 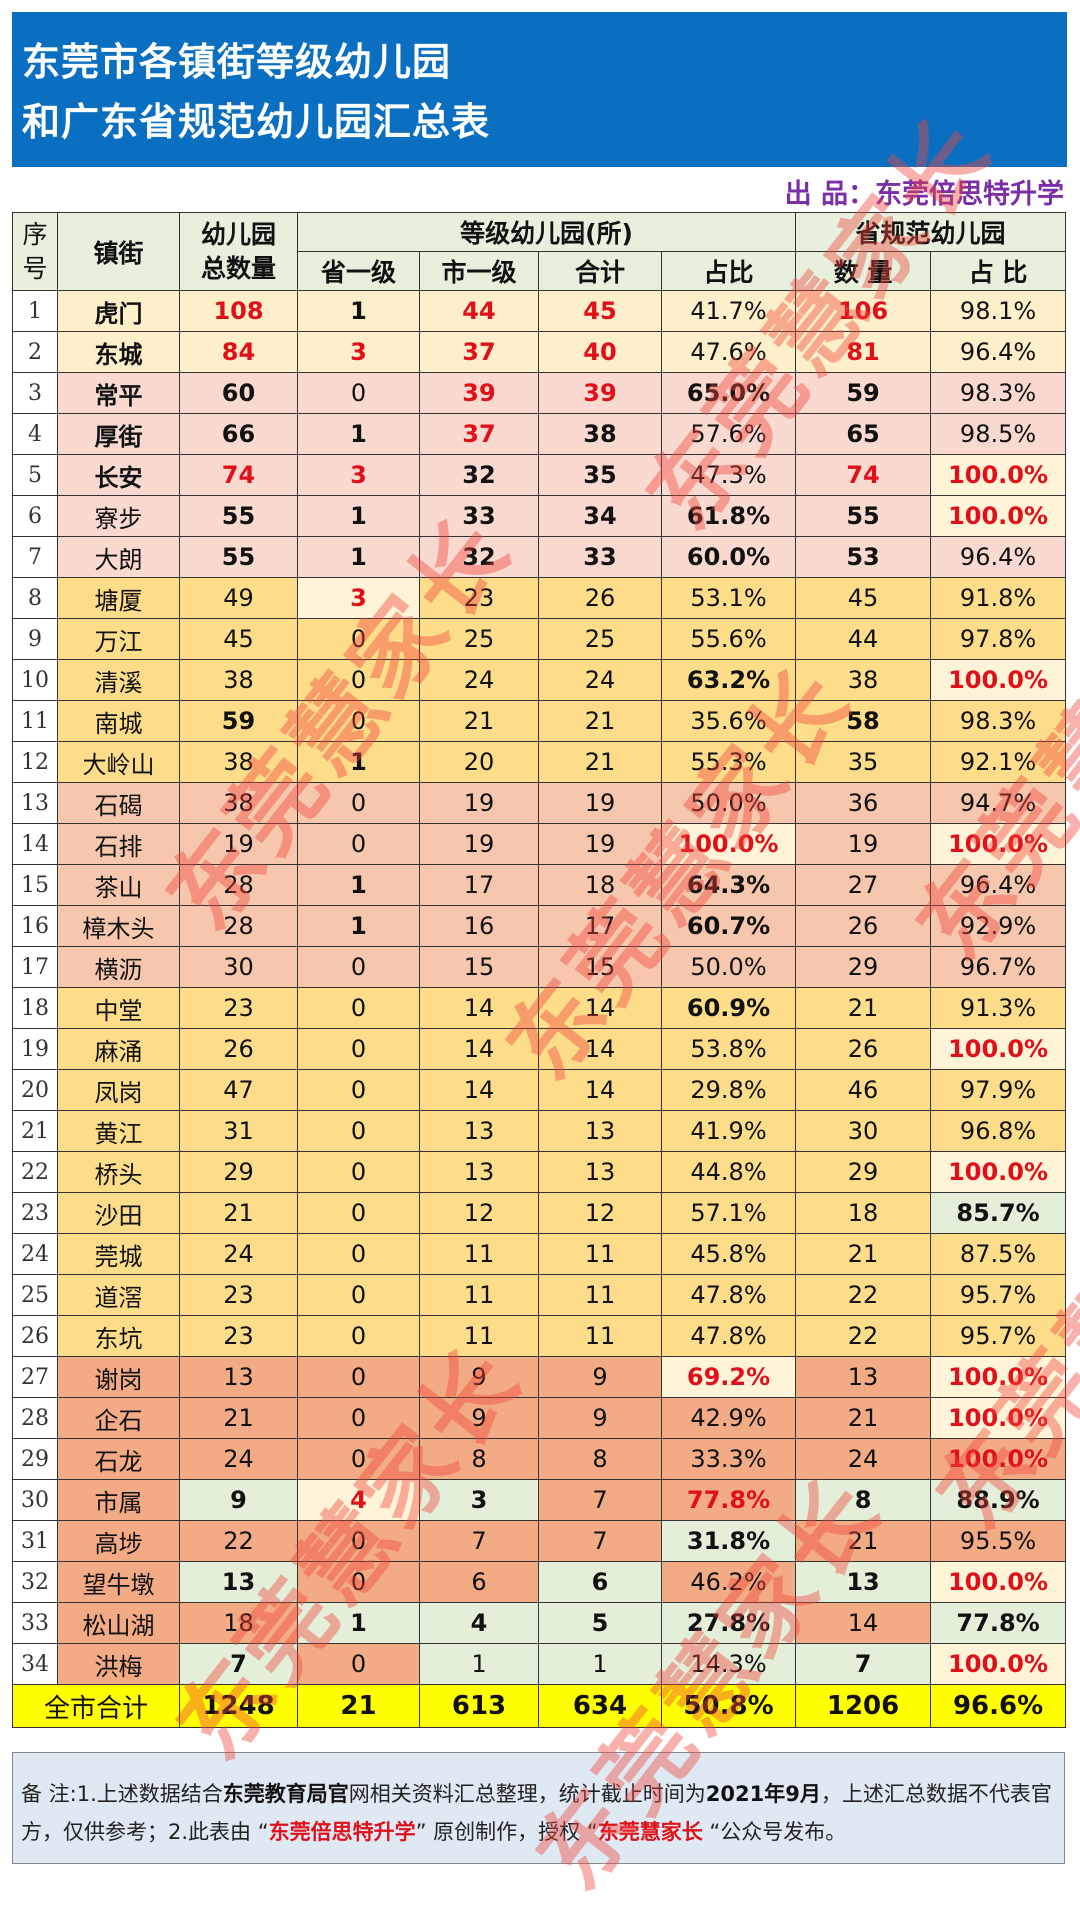 I want to click on cell-town: 虎门, so click(x=118, y=311).